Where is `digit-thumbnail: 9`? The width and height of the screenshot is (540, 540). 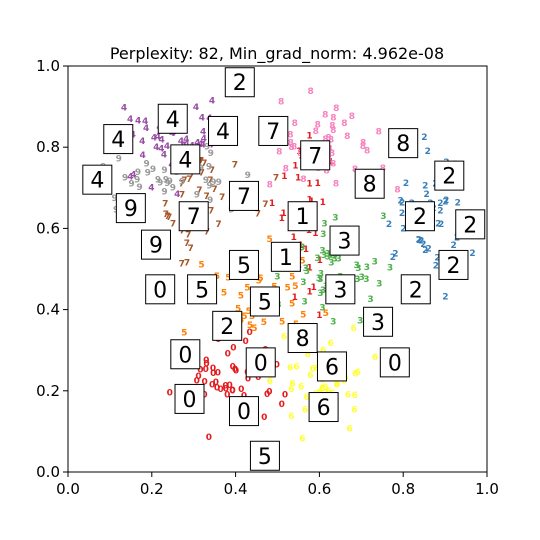
digit-thumbnail: 9 is located at coordinates (155, 244).